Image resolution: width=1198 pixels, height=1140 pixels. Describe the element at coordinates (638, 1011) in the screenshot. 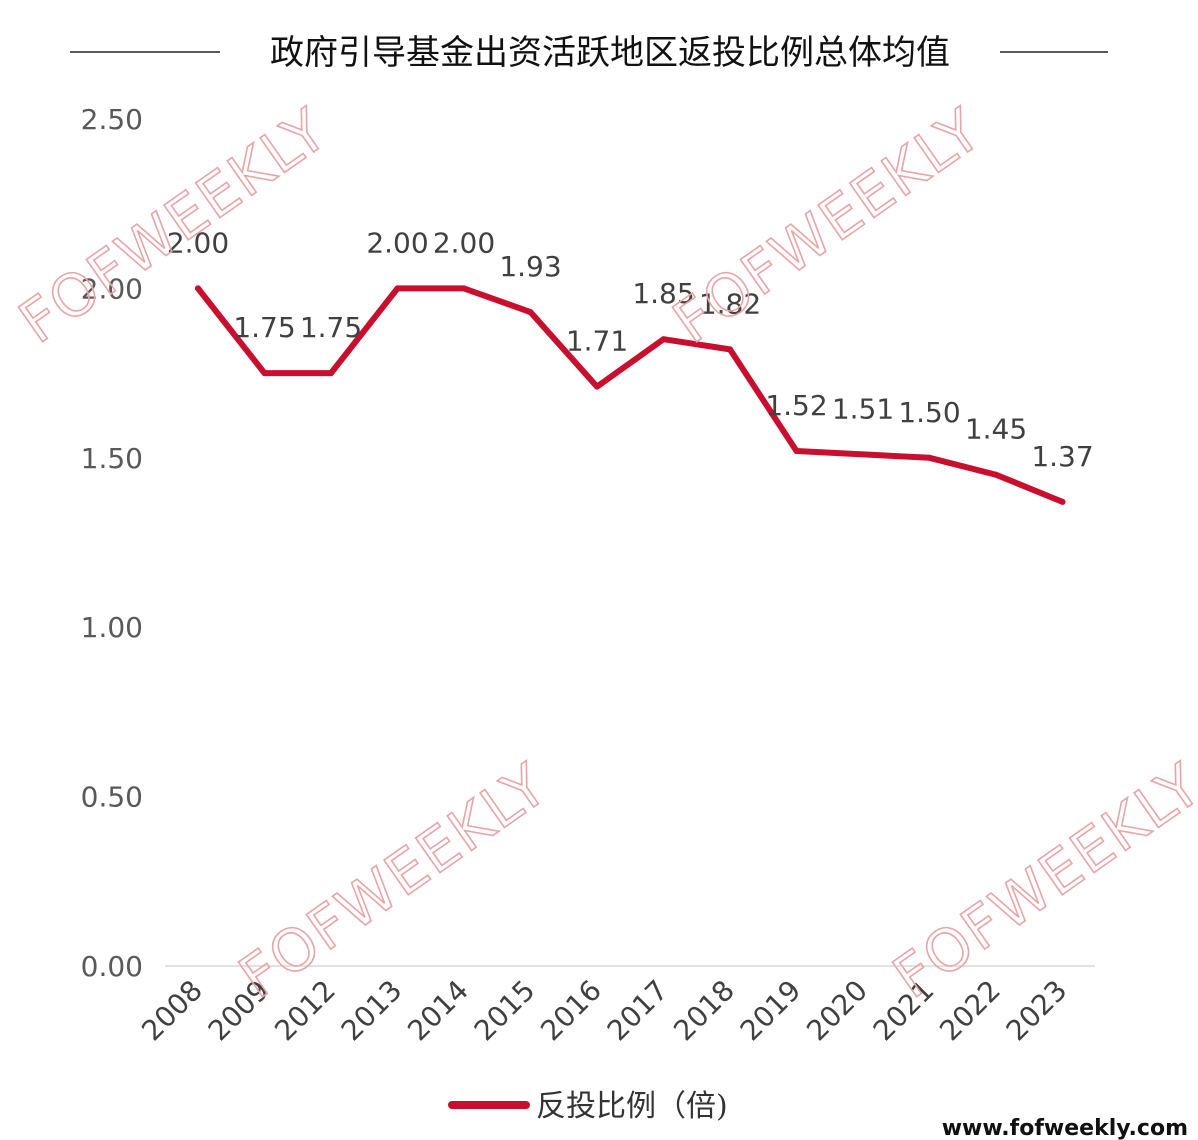

I see `x-tick-label: 2017` at that location.